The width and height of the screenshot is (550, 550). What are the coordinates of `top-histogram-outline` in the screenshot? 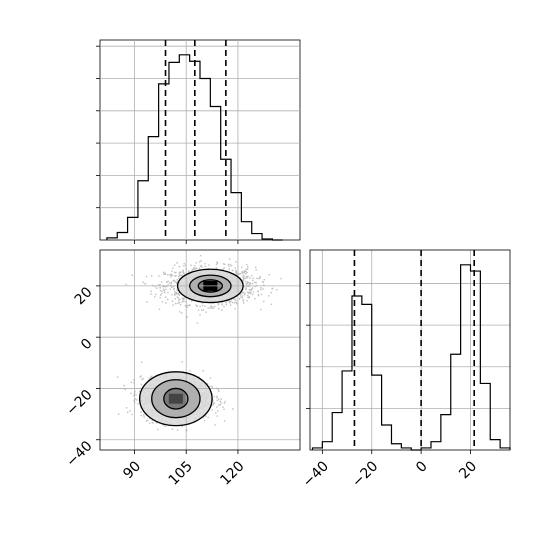 It's located at (194, 147).